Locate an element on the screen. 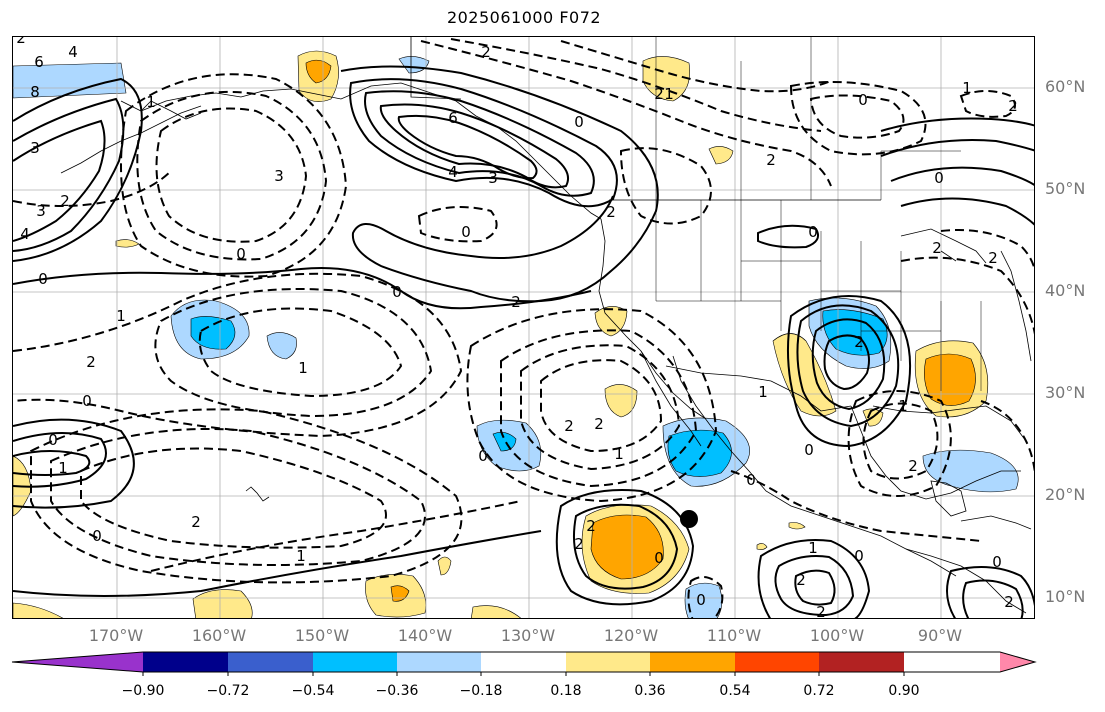 The width and height of the screenshot is (1105, 712). contour-positive-high-36n-99w-d is located at coordinates (849, 371).